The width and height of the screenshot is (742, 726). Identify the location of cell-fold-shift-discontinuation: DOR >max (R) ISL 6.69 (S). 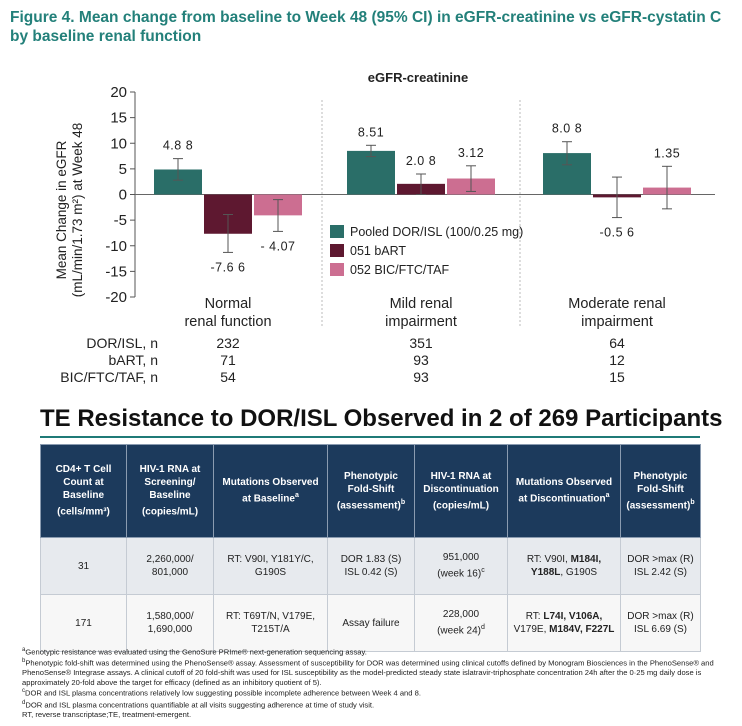
(660, 623).